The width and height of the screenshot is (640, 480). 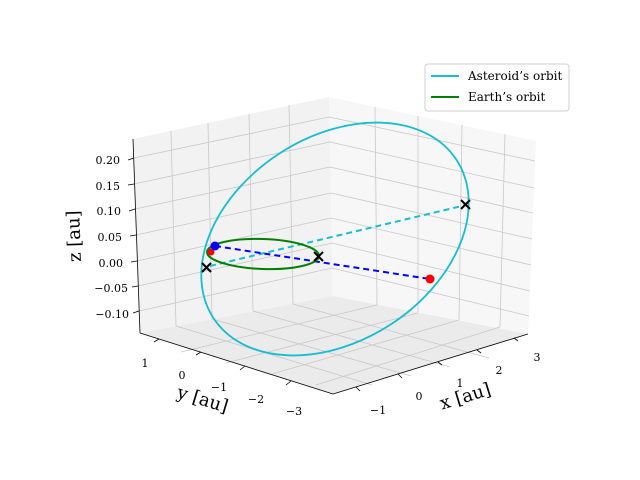 I want to click on z-tick-label: 0.15, so click(x=108, y=186).